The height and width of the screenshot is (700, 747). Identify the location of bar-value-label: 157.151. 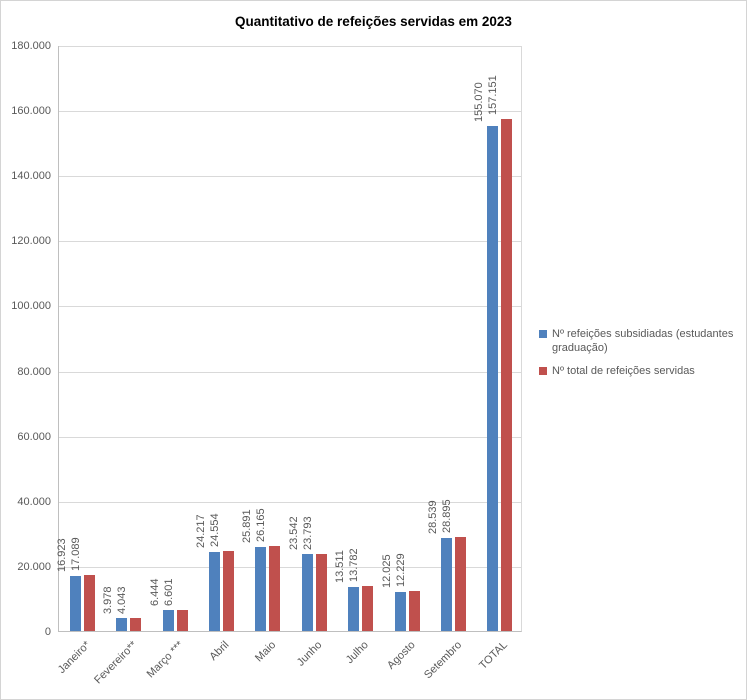
(493, 95).